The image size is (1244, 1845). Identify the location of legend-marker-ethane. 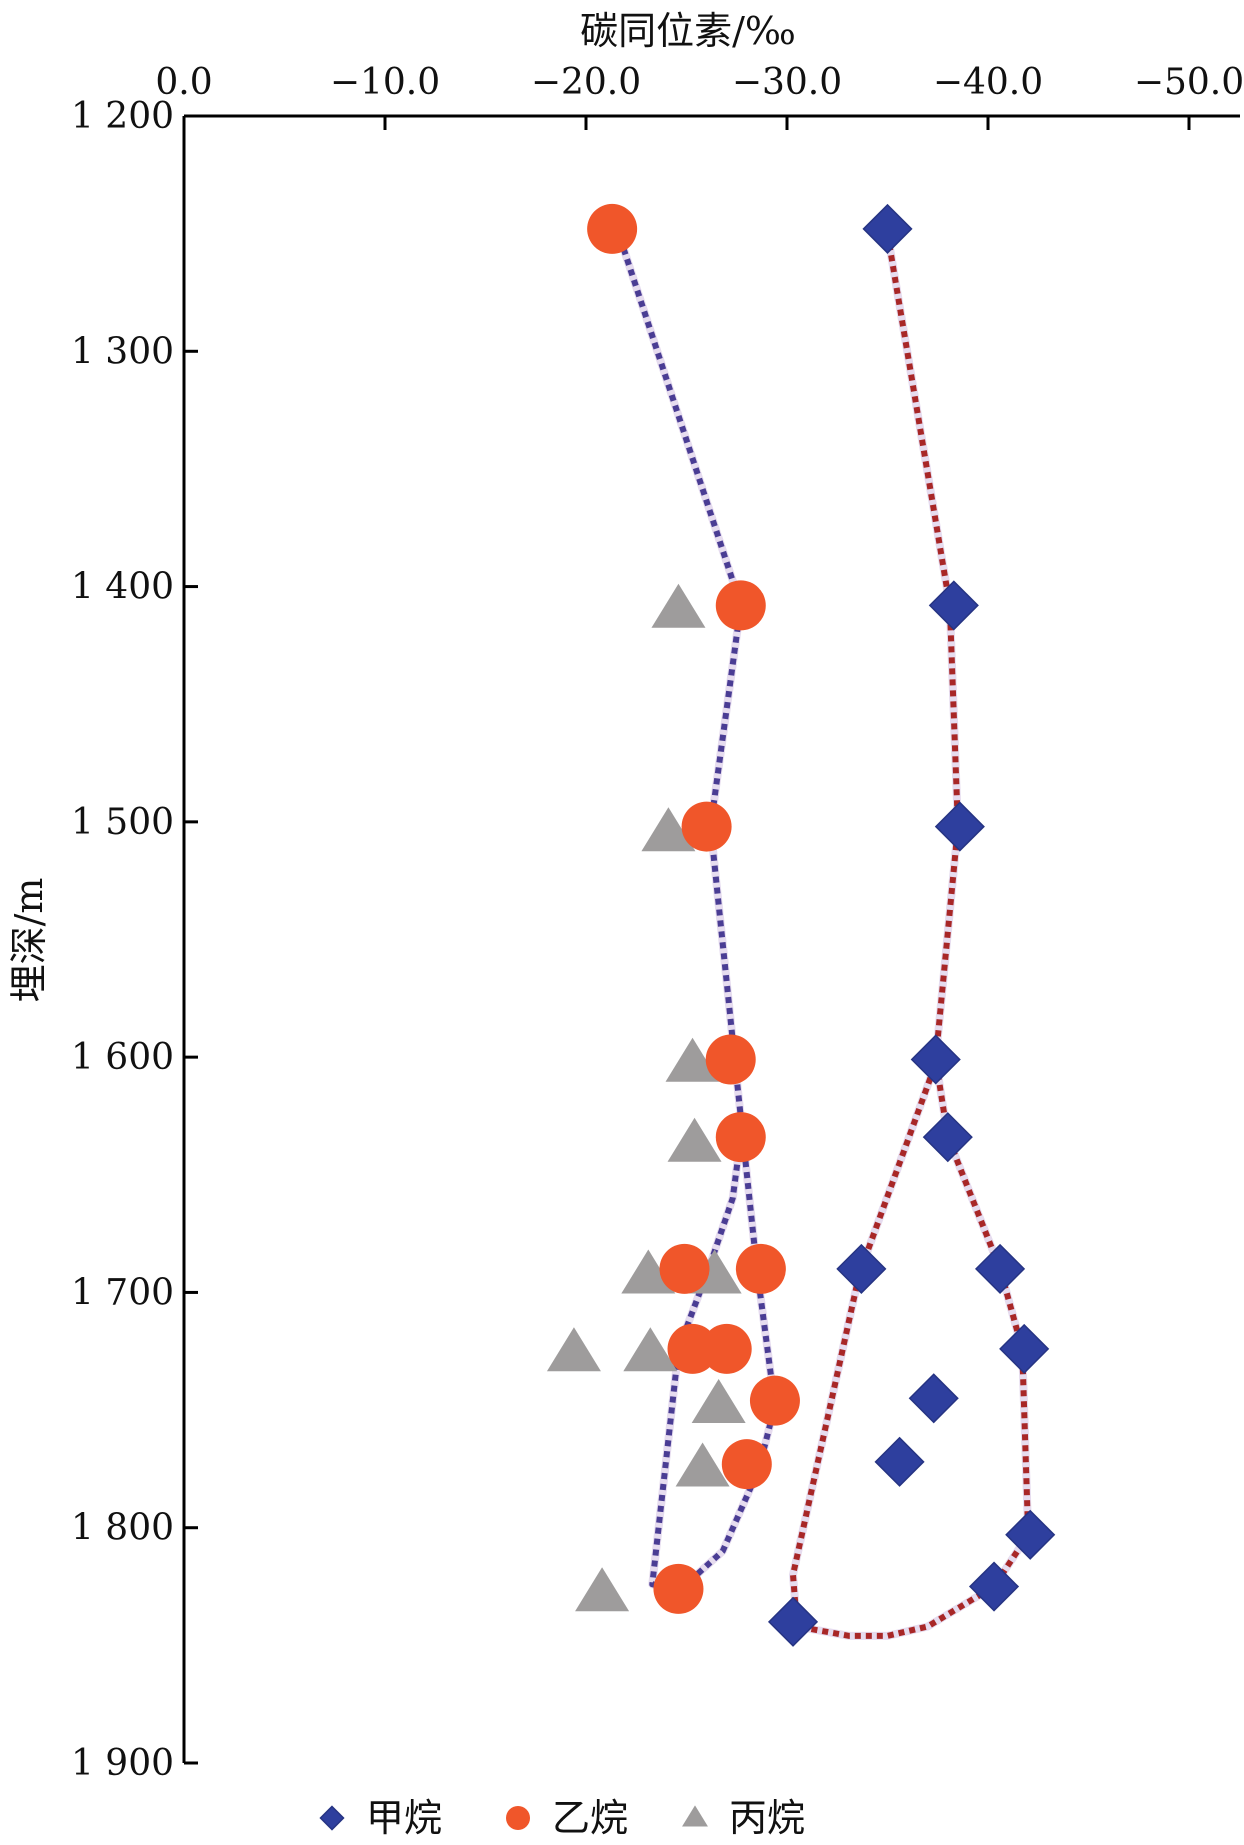
(518, 1818).